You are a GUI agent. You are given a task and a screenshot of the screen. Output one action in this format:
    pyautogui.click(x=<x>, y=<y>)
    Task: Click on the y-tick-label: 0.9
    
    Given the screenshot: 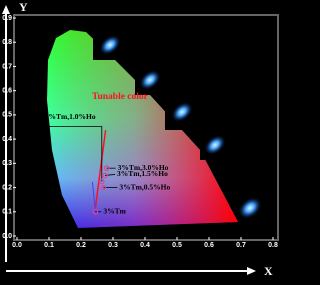 What is the action you would take?
    pyautogui.click(x=7, y=18)
    